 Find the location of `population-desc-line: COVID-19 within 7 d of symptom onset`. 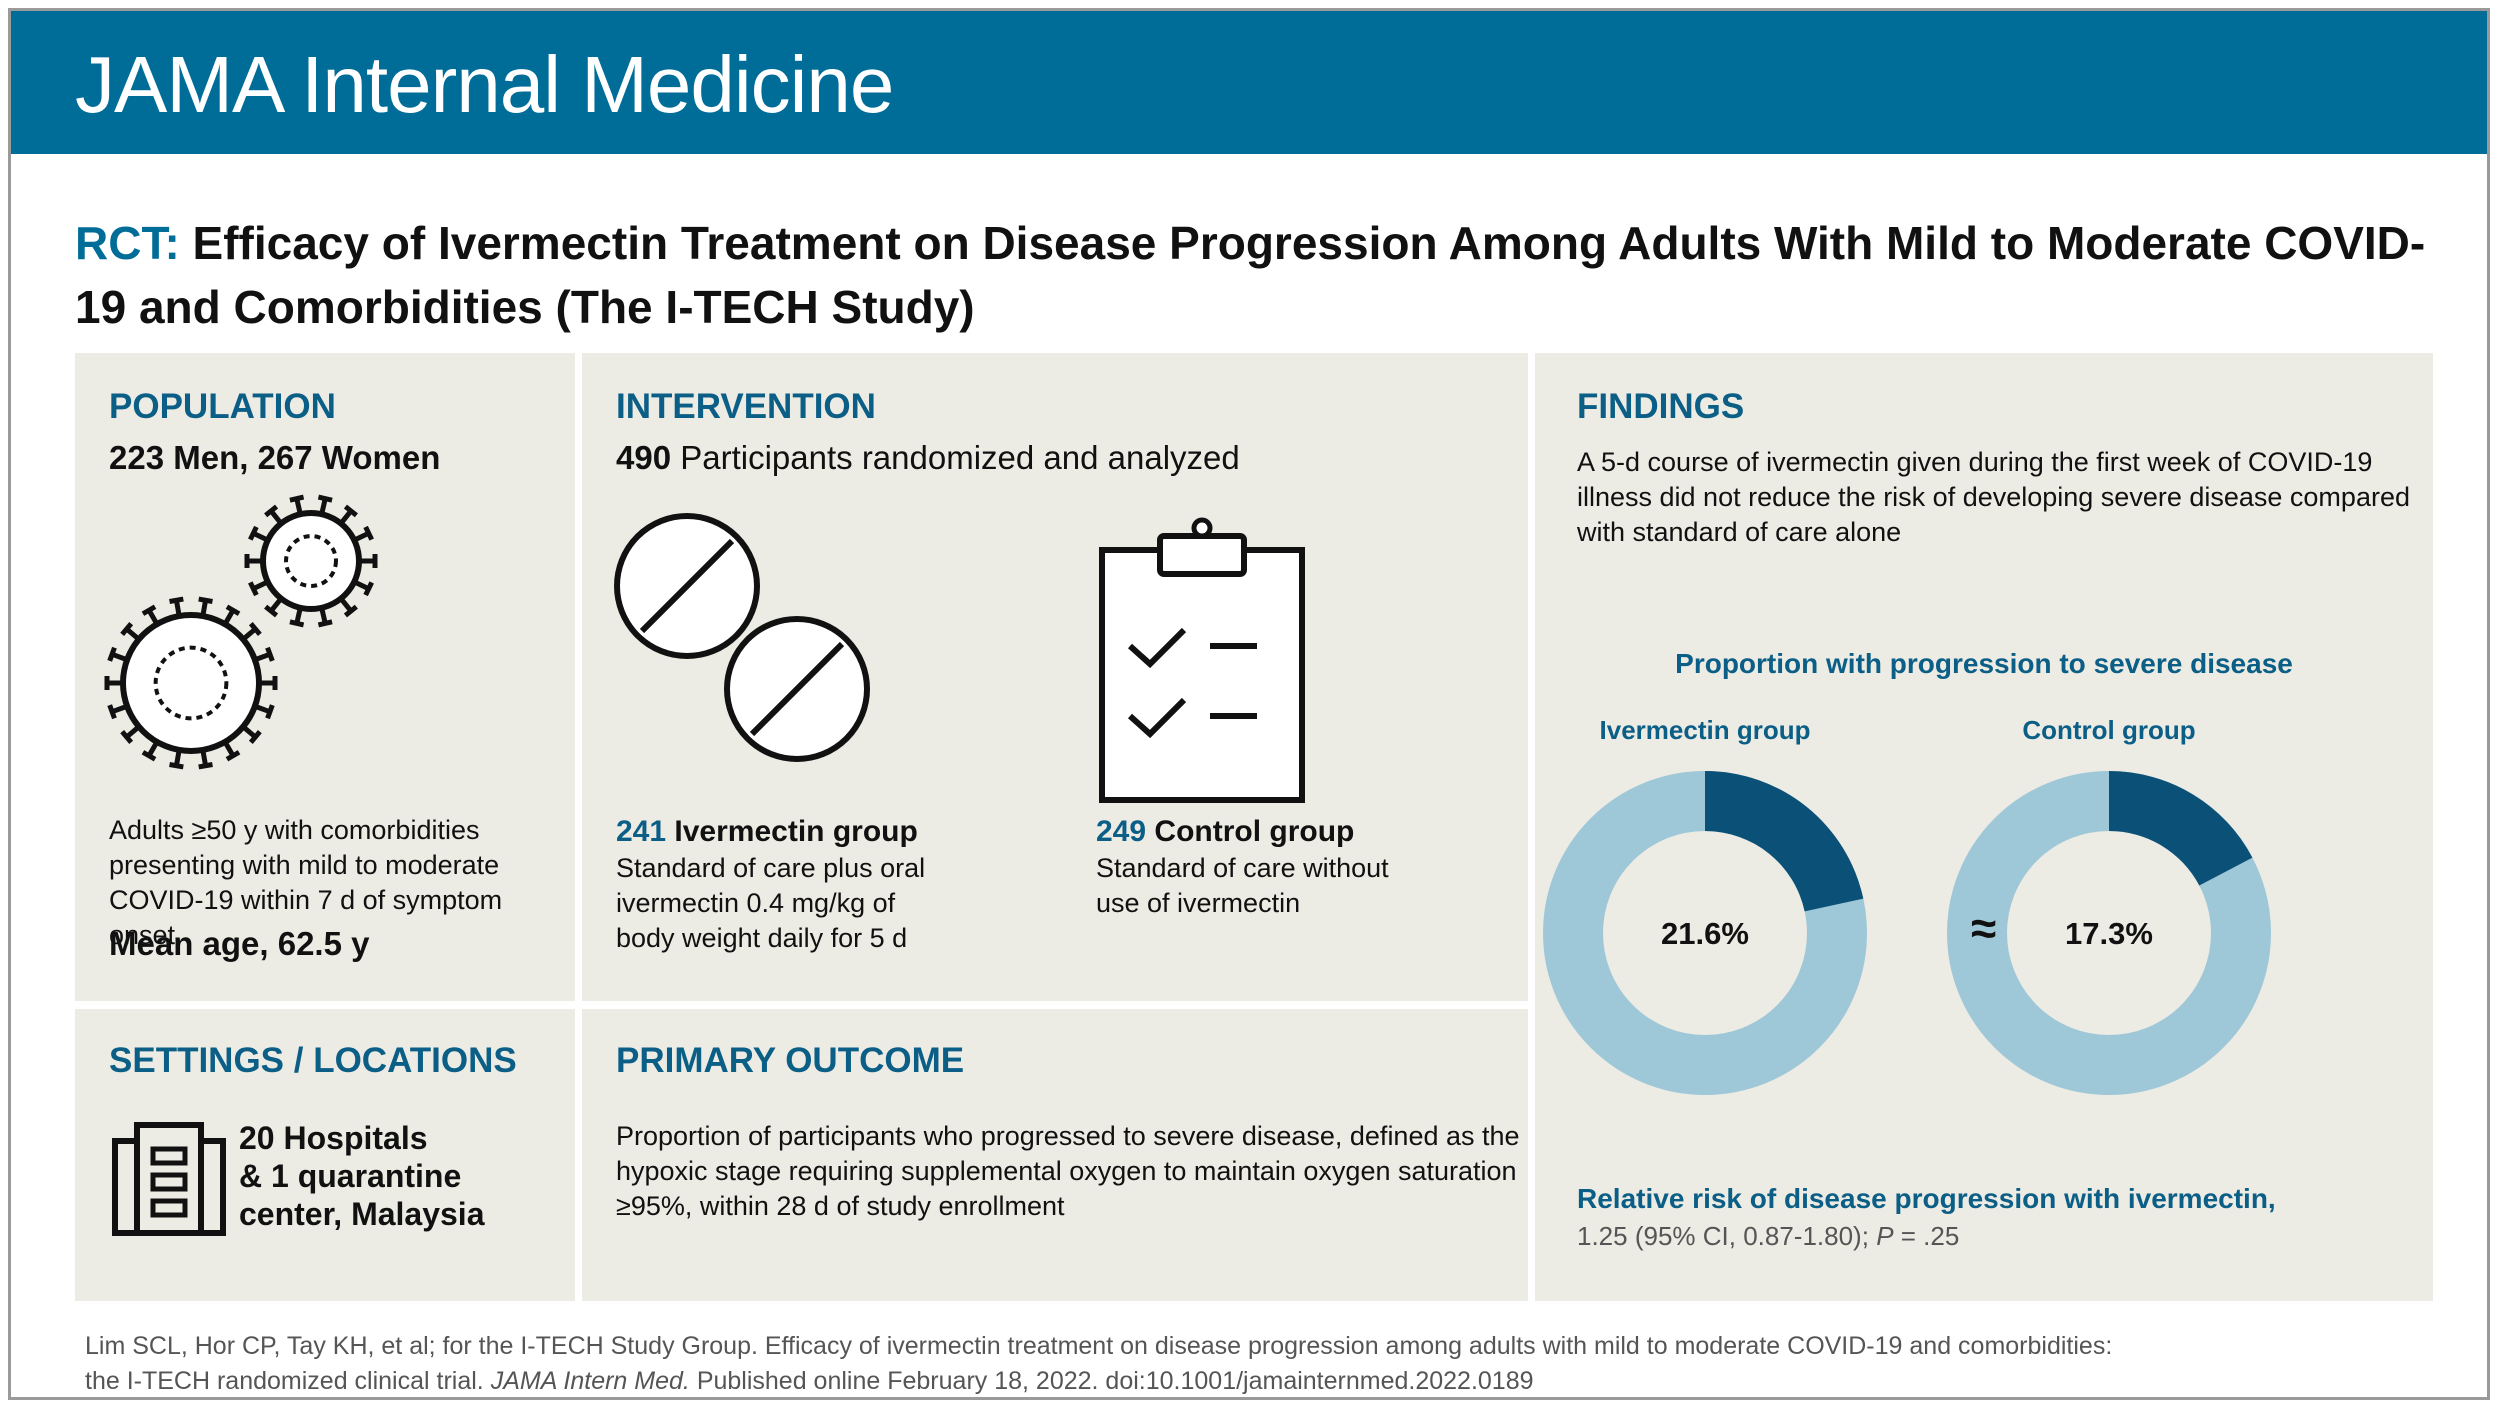

population-desc-line: COVID-19 within 7 d of symptom onset is located at coordinates (306, 917).